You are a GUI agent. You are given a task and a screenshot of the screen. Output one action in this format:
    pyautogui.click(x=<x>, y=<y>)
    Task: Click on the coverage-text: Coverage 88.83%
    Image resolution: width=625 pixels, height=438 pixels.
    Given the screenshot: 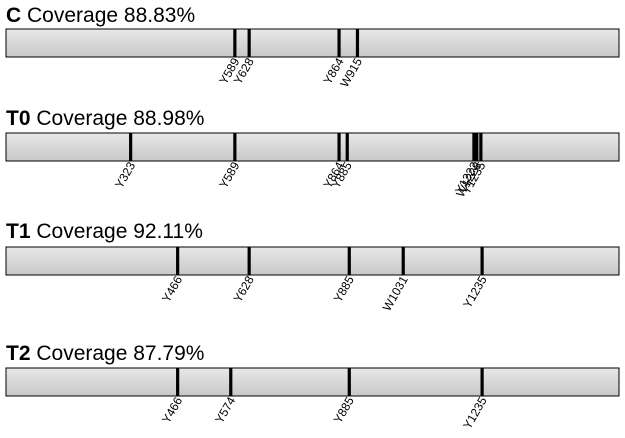 What is the action you would take?
    pyautogui.click(x=108, y=15)
    